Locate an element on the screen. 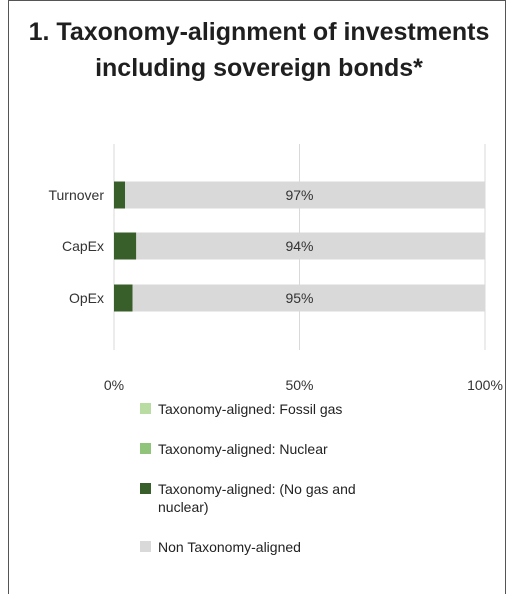 The image size is (518, 594). data-label: 95% is located at coordinates (299, 298).